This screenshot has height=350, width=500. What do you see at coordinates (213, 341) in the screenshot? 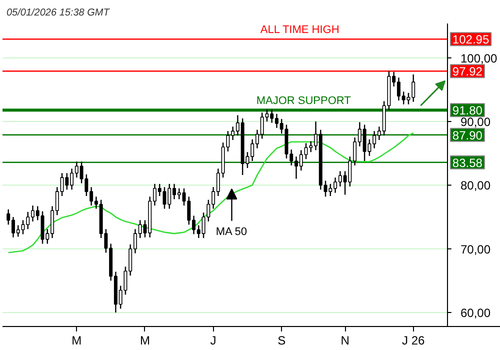
I see `x-tick-label: J` at bounding box center [213, 341].